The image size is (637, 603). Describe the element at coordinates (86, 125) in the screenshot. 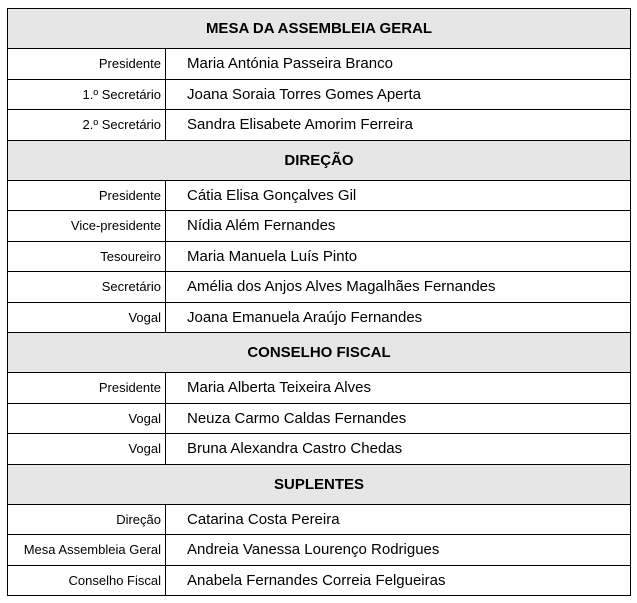

I see `role-cell: 2.º Secretário` at that location.